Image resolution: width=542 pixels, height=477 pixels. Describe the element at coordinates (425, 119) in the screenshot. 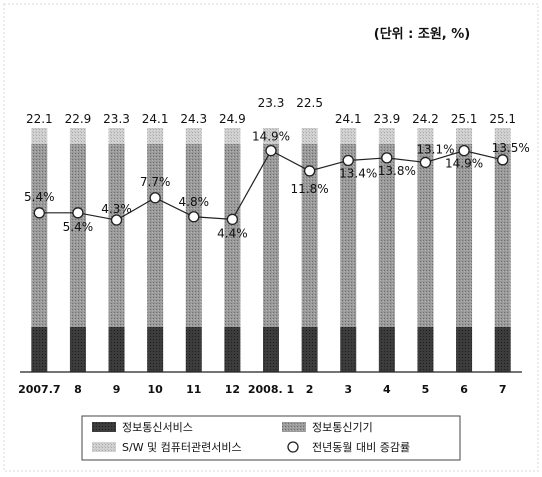

I see `bar-total-label: 24.2` at that location.